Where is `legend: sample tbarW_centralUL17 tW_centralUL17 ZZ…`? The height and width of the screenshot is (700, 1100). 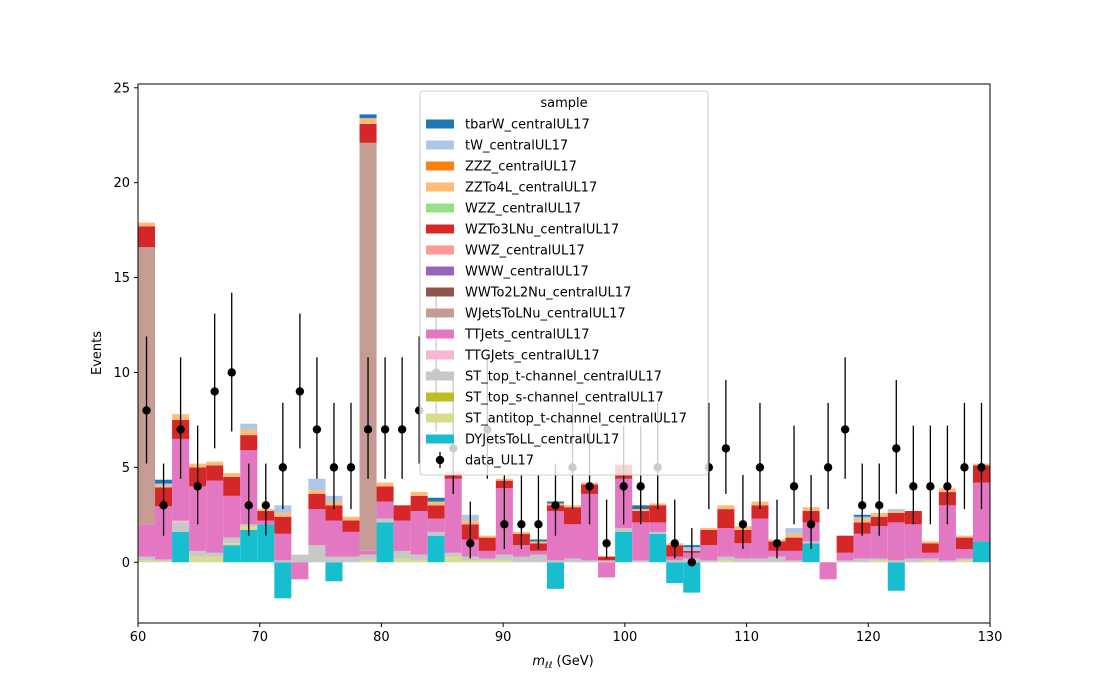
legend: sample tbarW_centralUL17 tW_centralUL17 ZZ… is located at coordinates (564, 283).